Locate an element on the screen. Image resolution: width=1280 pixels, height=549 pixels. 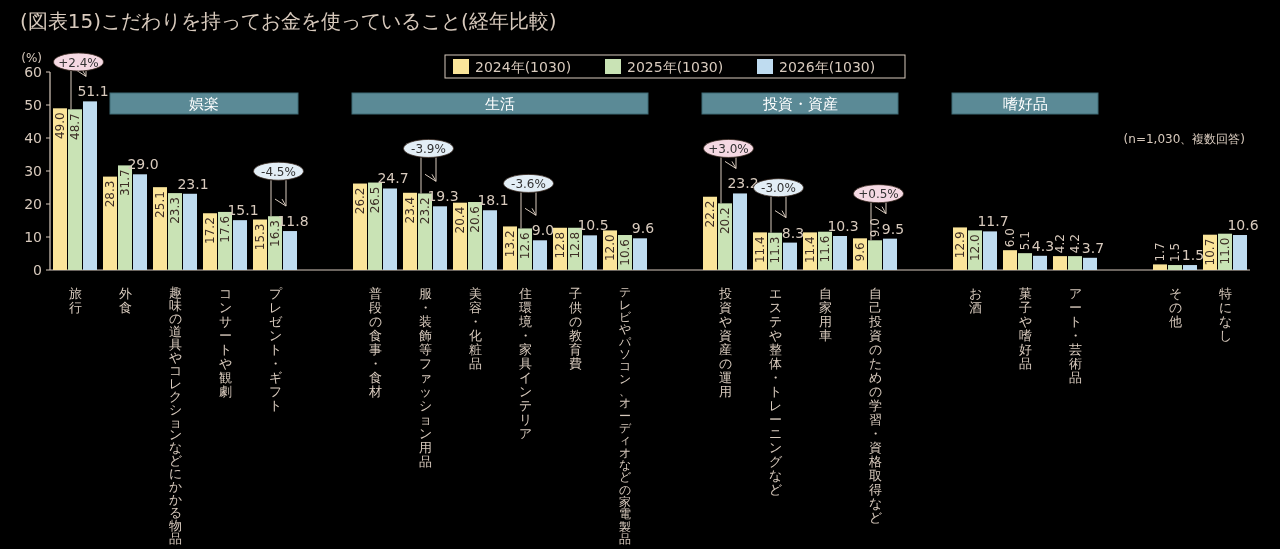
data-label: 12.9 is located at coordinates (960, 245).